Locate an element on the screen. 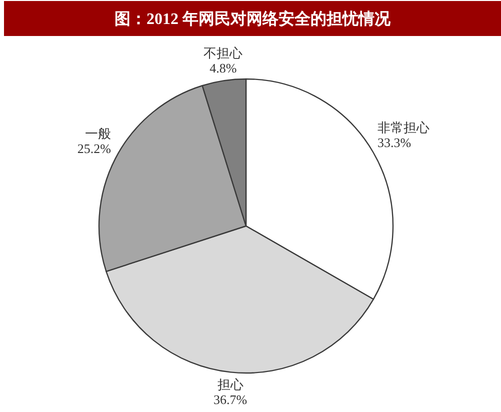 This screenshot has width=501, height=412. chart-title: 图：2012 年网民对网络安全的担忧情况 is located at coordinates (253, 18).